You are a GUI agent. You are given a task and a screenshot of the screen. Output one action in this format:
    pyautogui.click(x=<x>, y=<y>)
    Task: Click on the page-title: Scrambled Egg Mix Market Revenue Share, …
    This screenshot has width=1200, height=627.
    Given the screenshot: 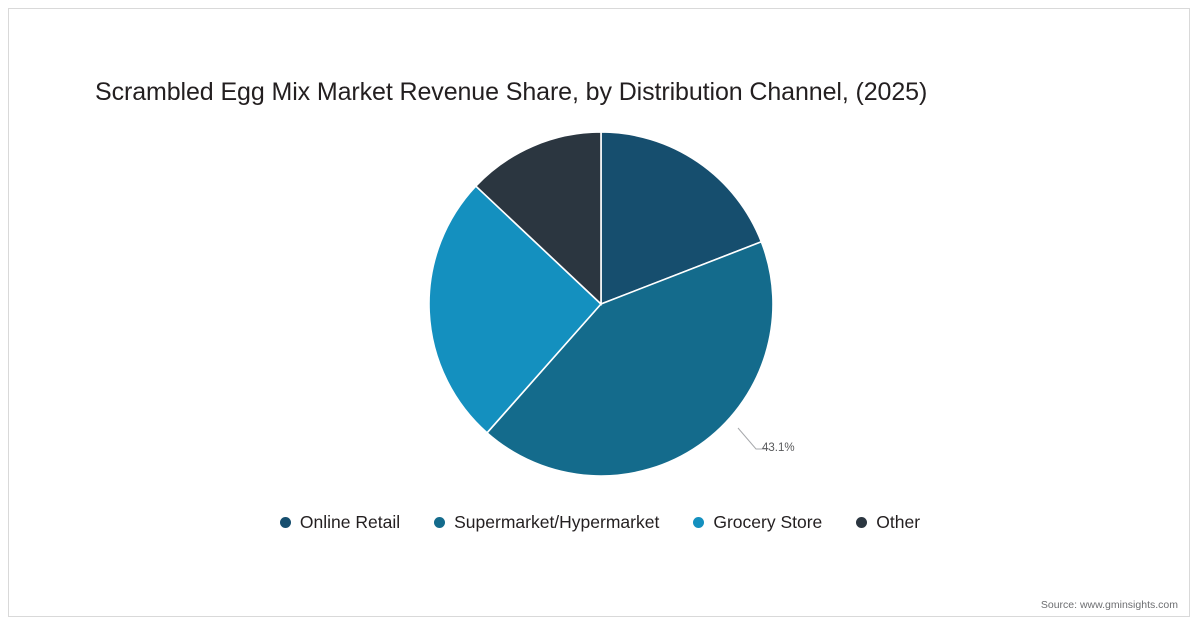 What is the action you would take?
    pyautogui.click(x=511, y=92)
    